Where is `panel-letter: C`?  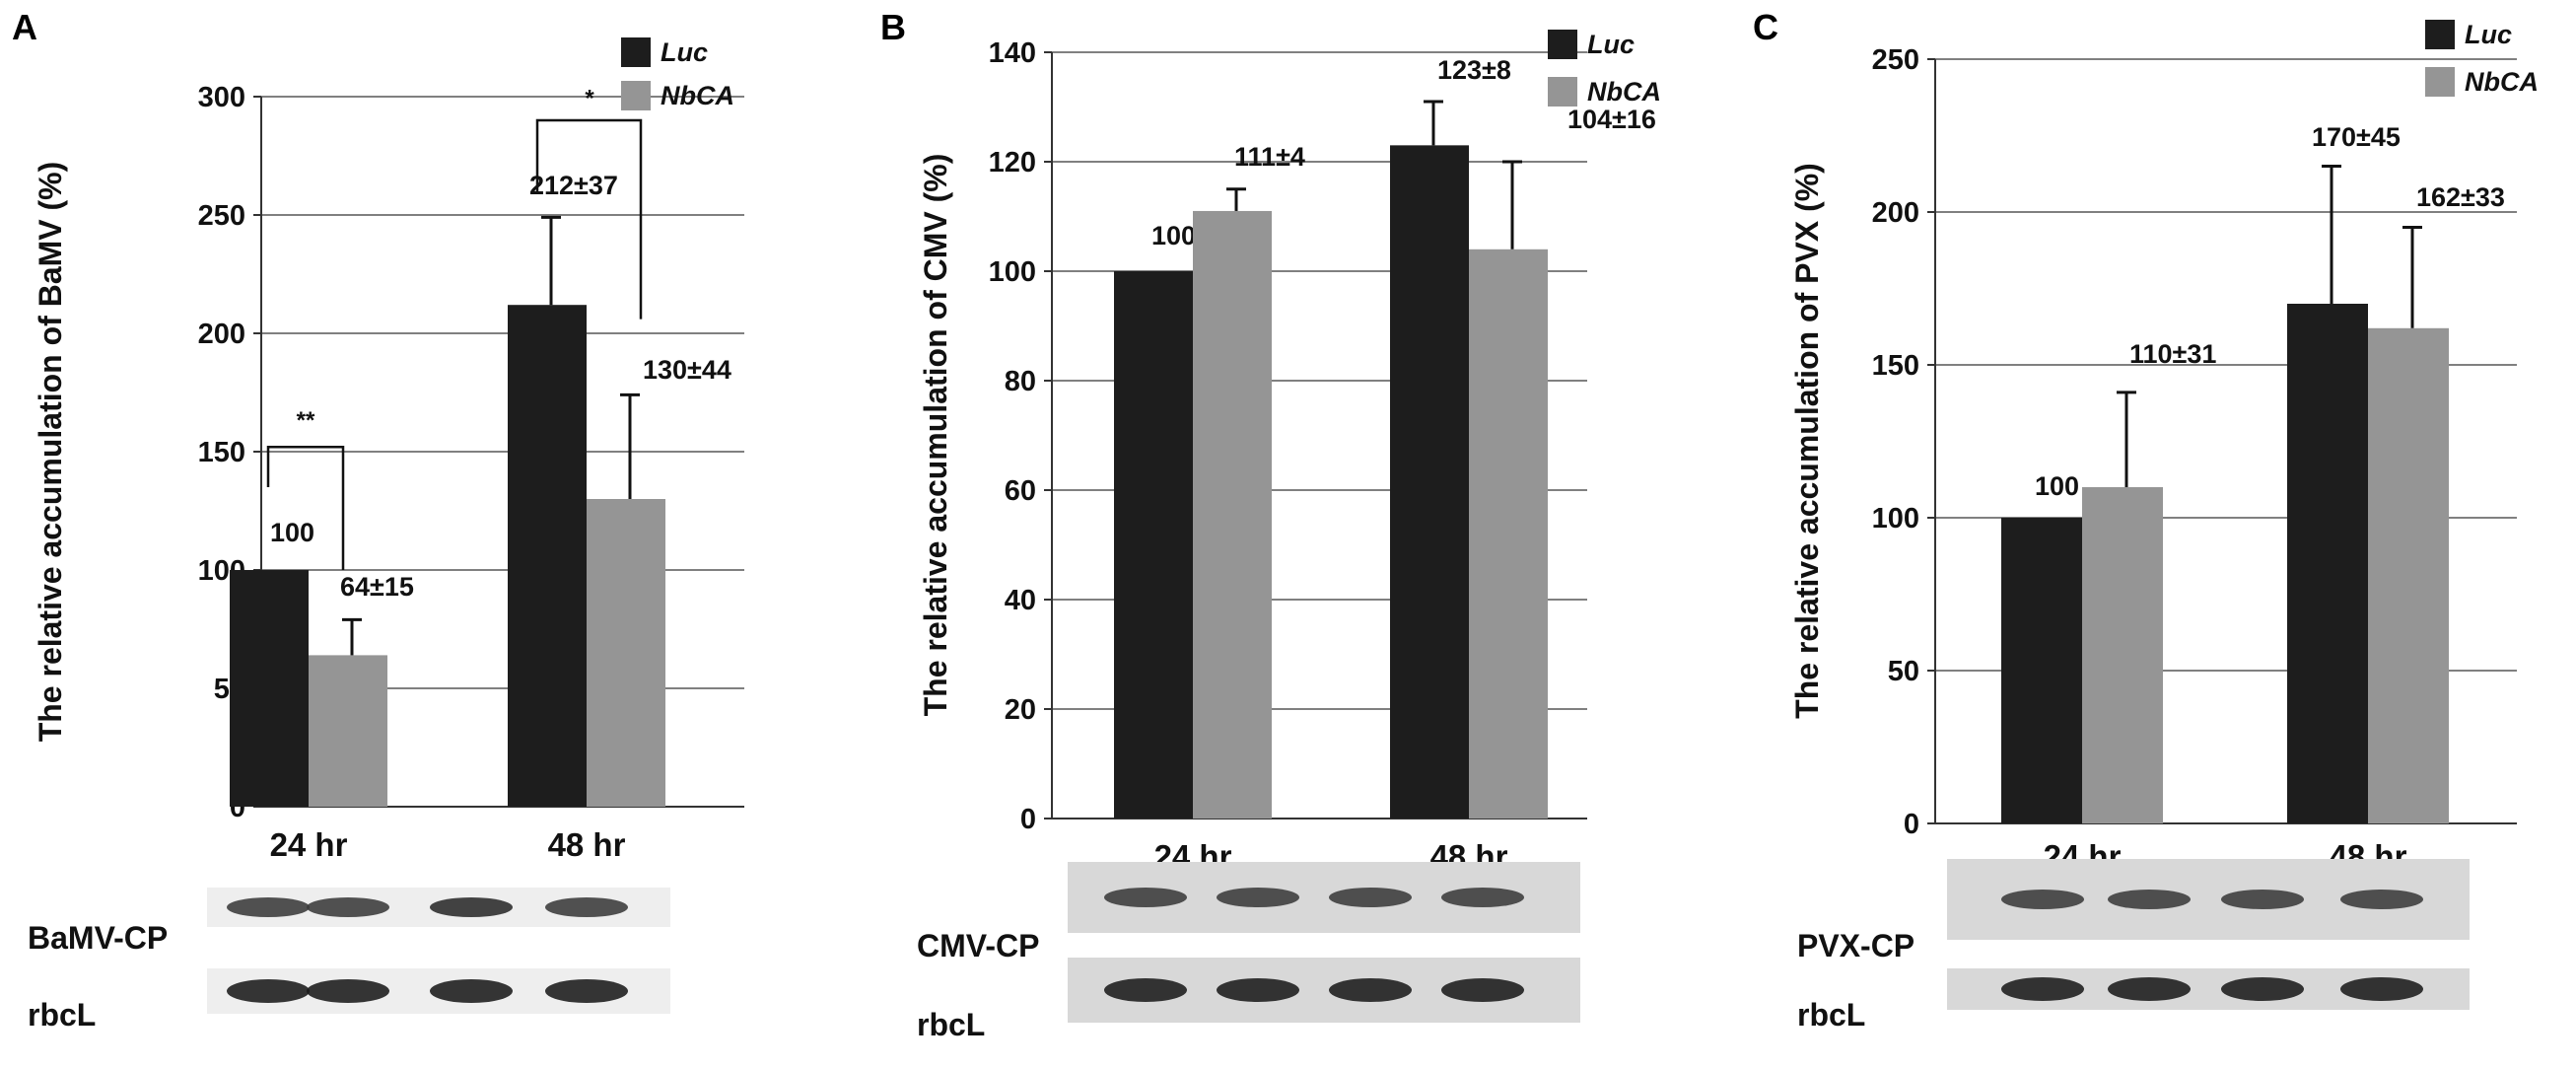 panel-letter: C is located at coordinates (1765, 27).